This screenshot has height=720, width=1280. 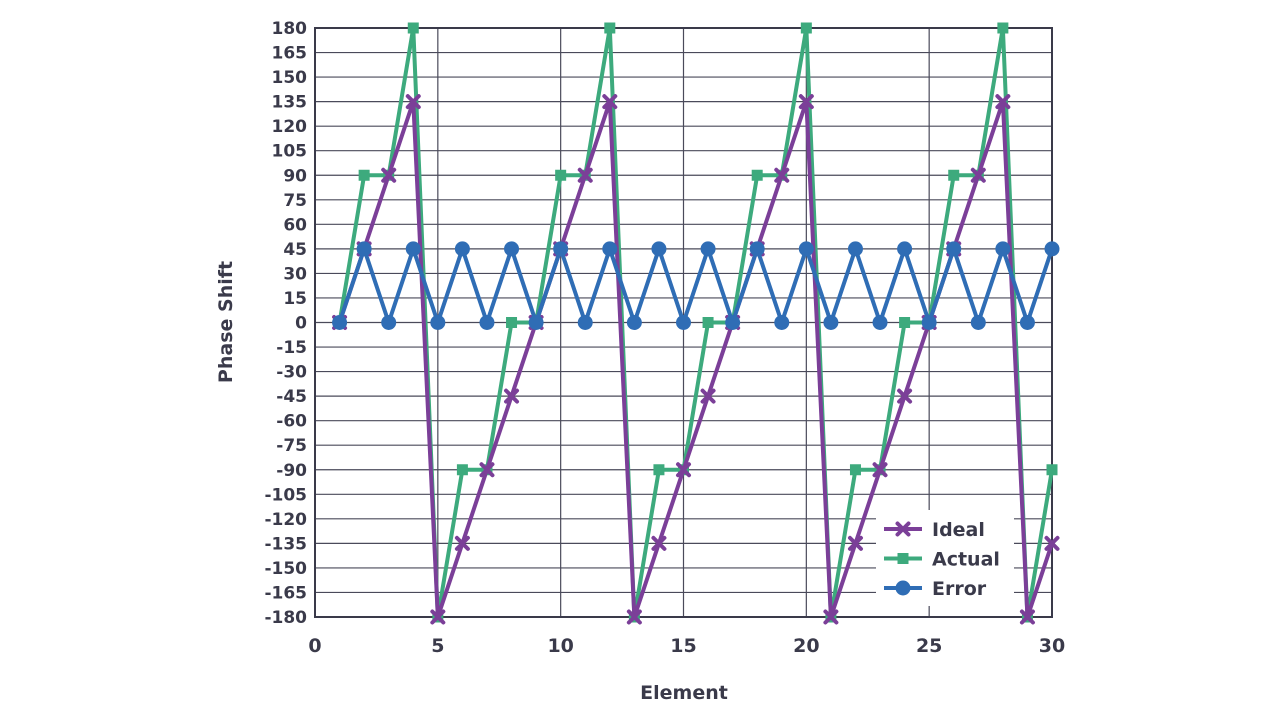 What do you see at coordinates (806, 646) in the screenshot?
I see `x-tick-label: 20` at bounding box center [806, 646].